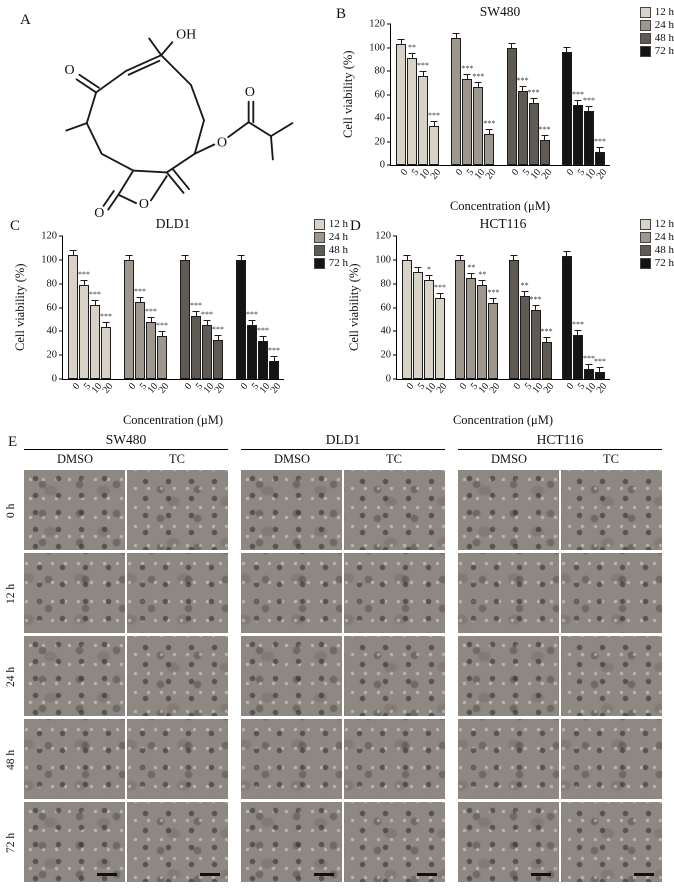 The image size is (674, 894). I want to click on micrograph-hct116-dmso-48h, so click(508, 759).